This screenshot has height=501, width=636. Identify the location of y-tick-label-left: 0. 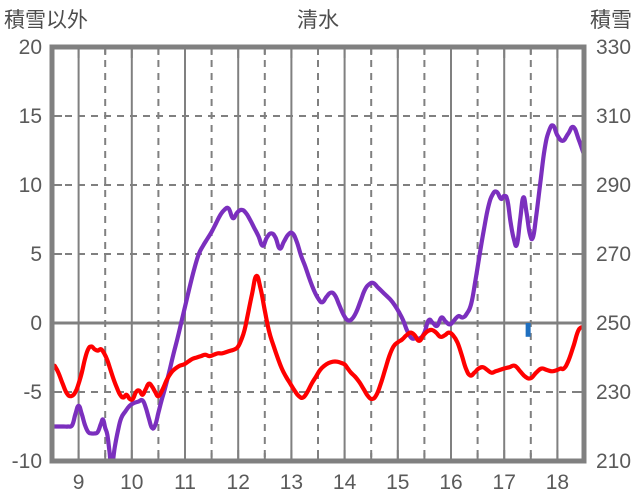
(36, 323).